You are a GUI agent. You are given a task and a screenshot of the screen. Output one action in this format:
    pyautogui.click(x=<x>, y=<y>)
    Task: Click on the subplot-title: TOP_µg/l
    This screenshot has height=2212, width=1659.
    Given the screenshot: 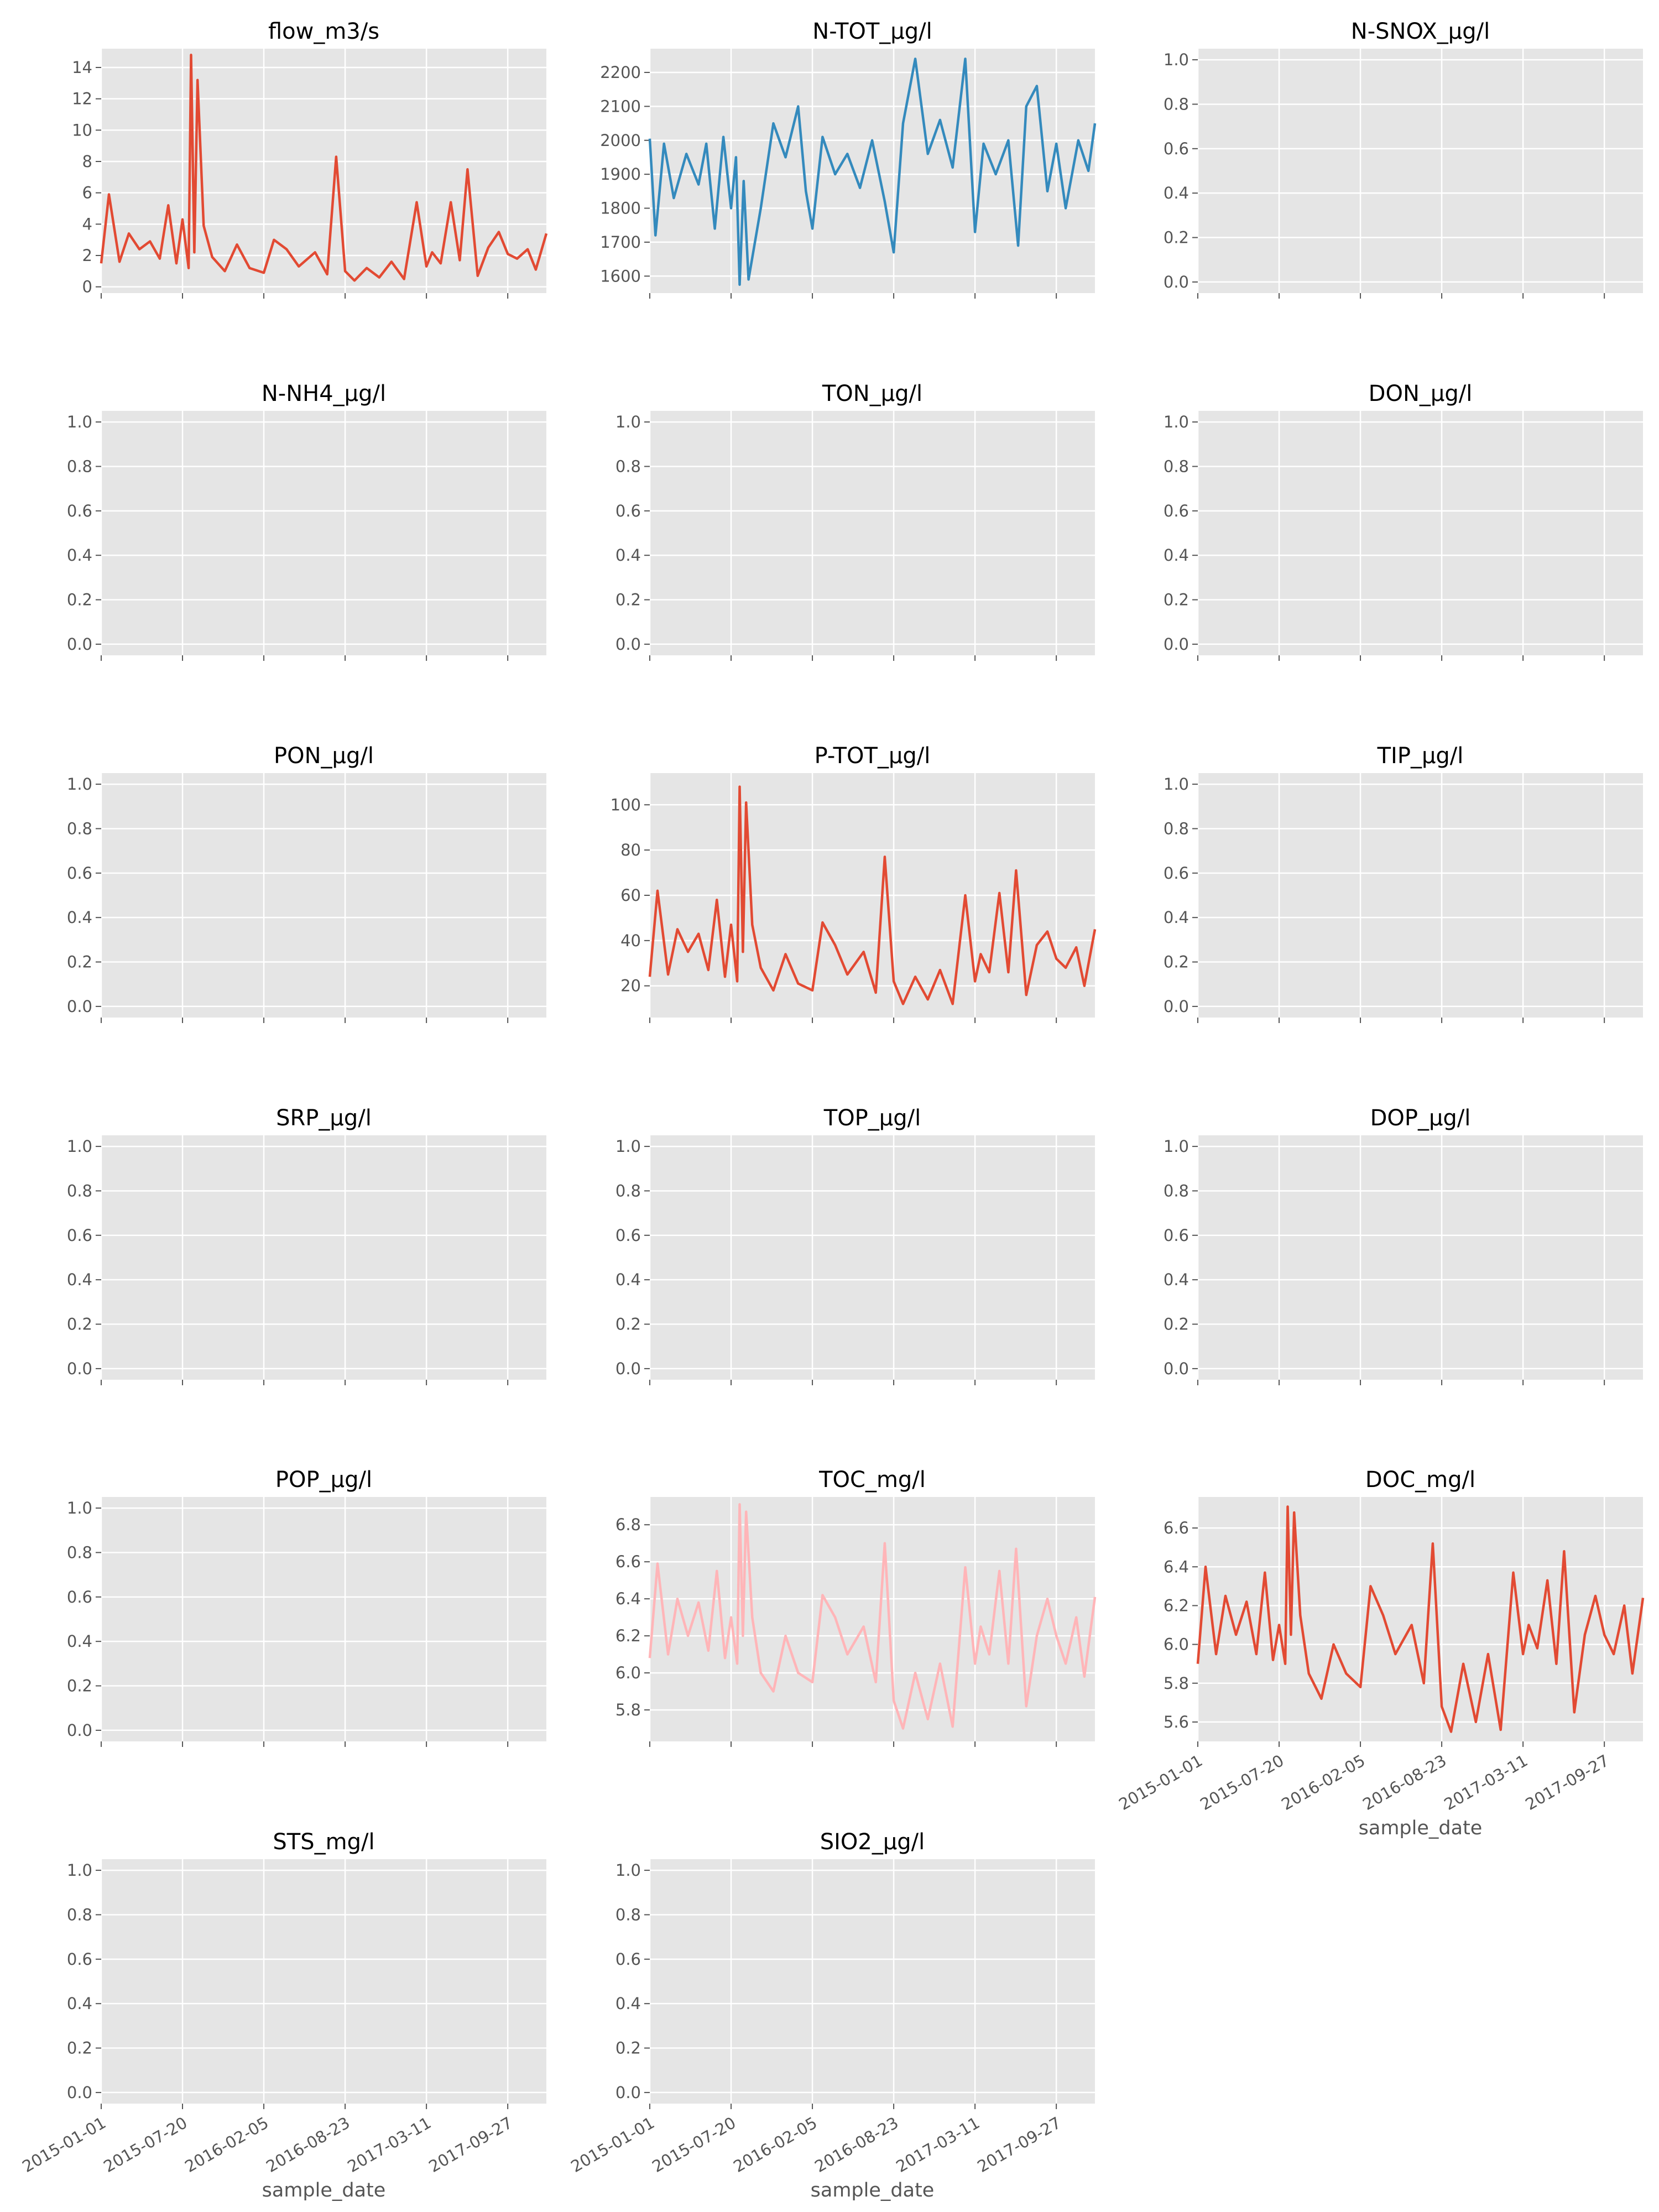 What is the action you would take?
    pyautogui.click(x=872, y=1118)
    